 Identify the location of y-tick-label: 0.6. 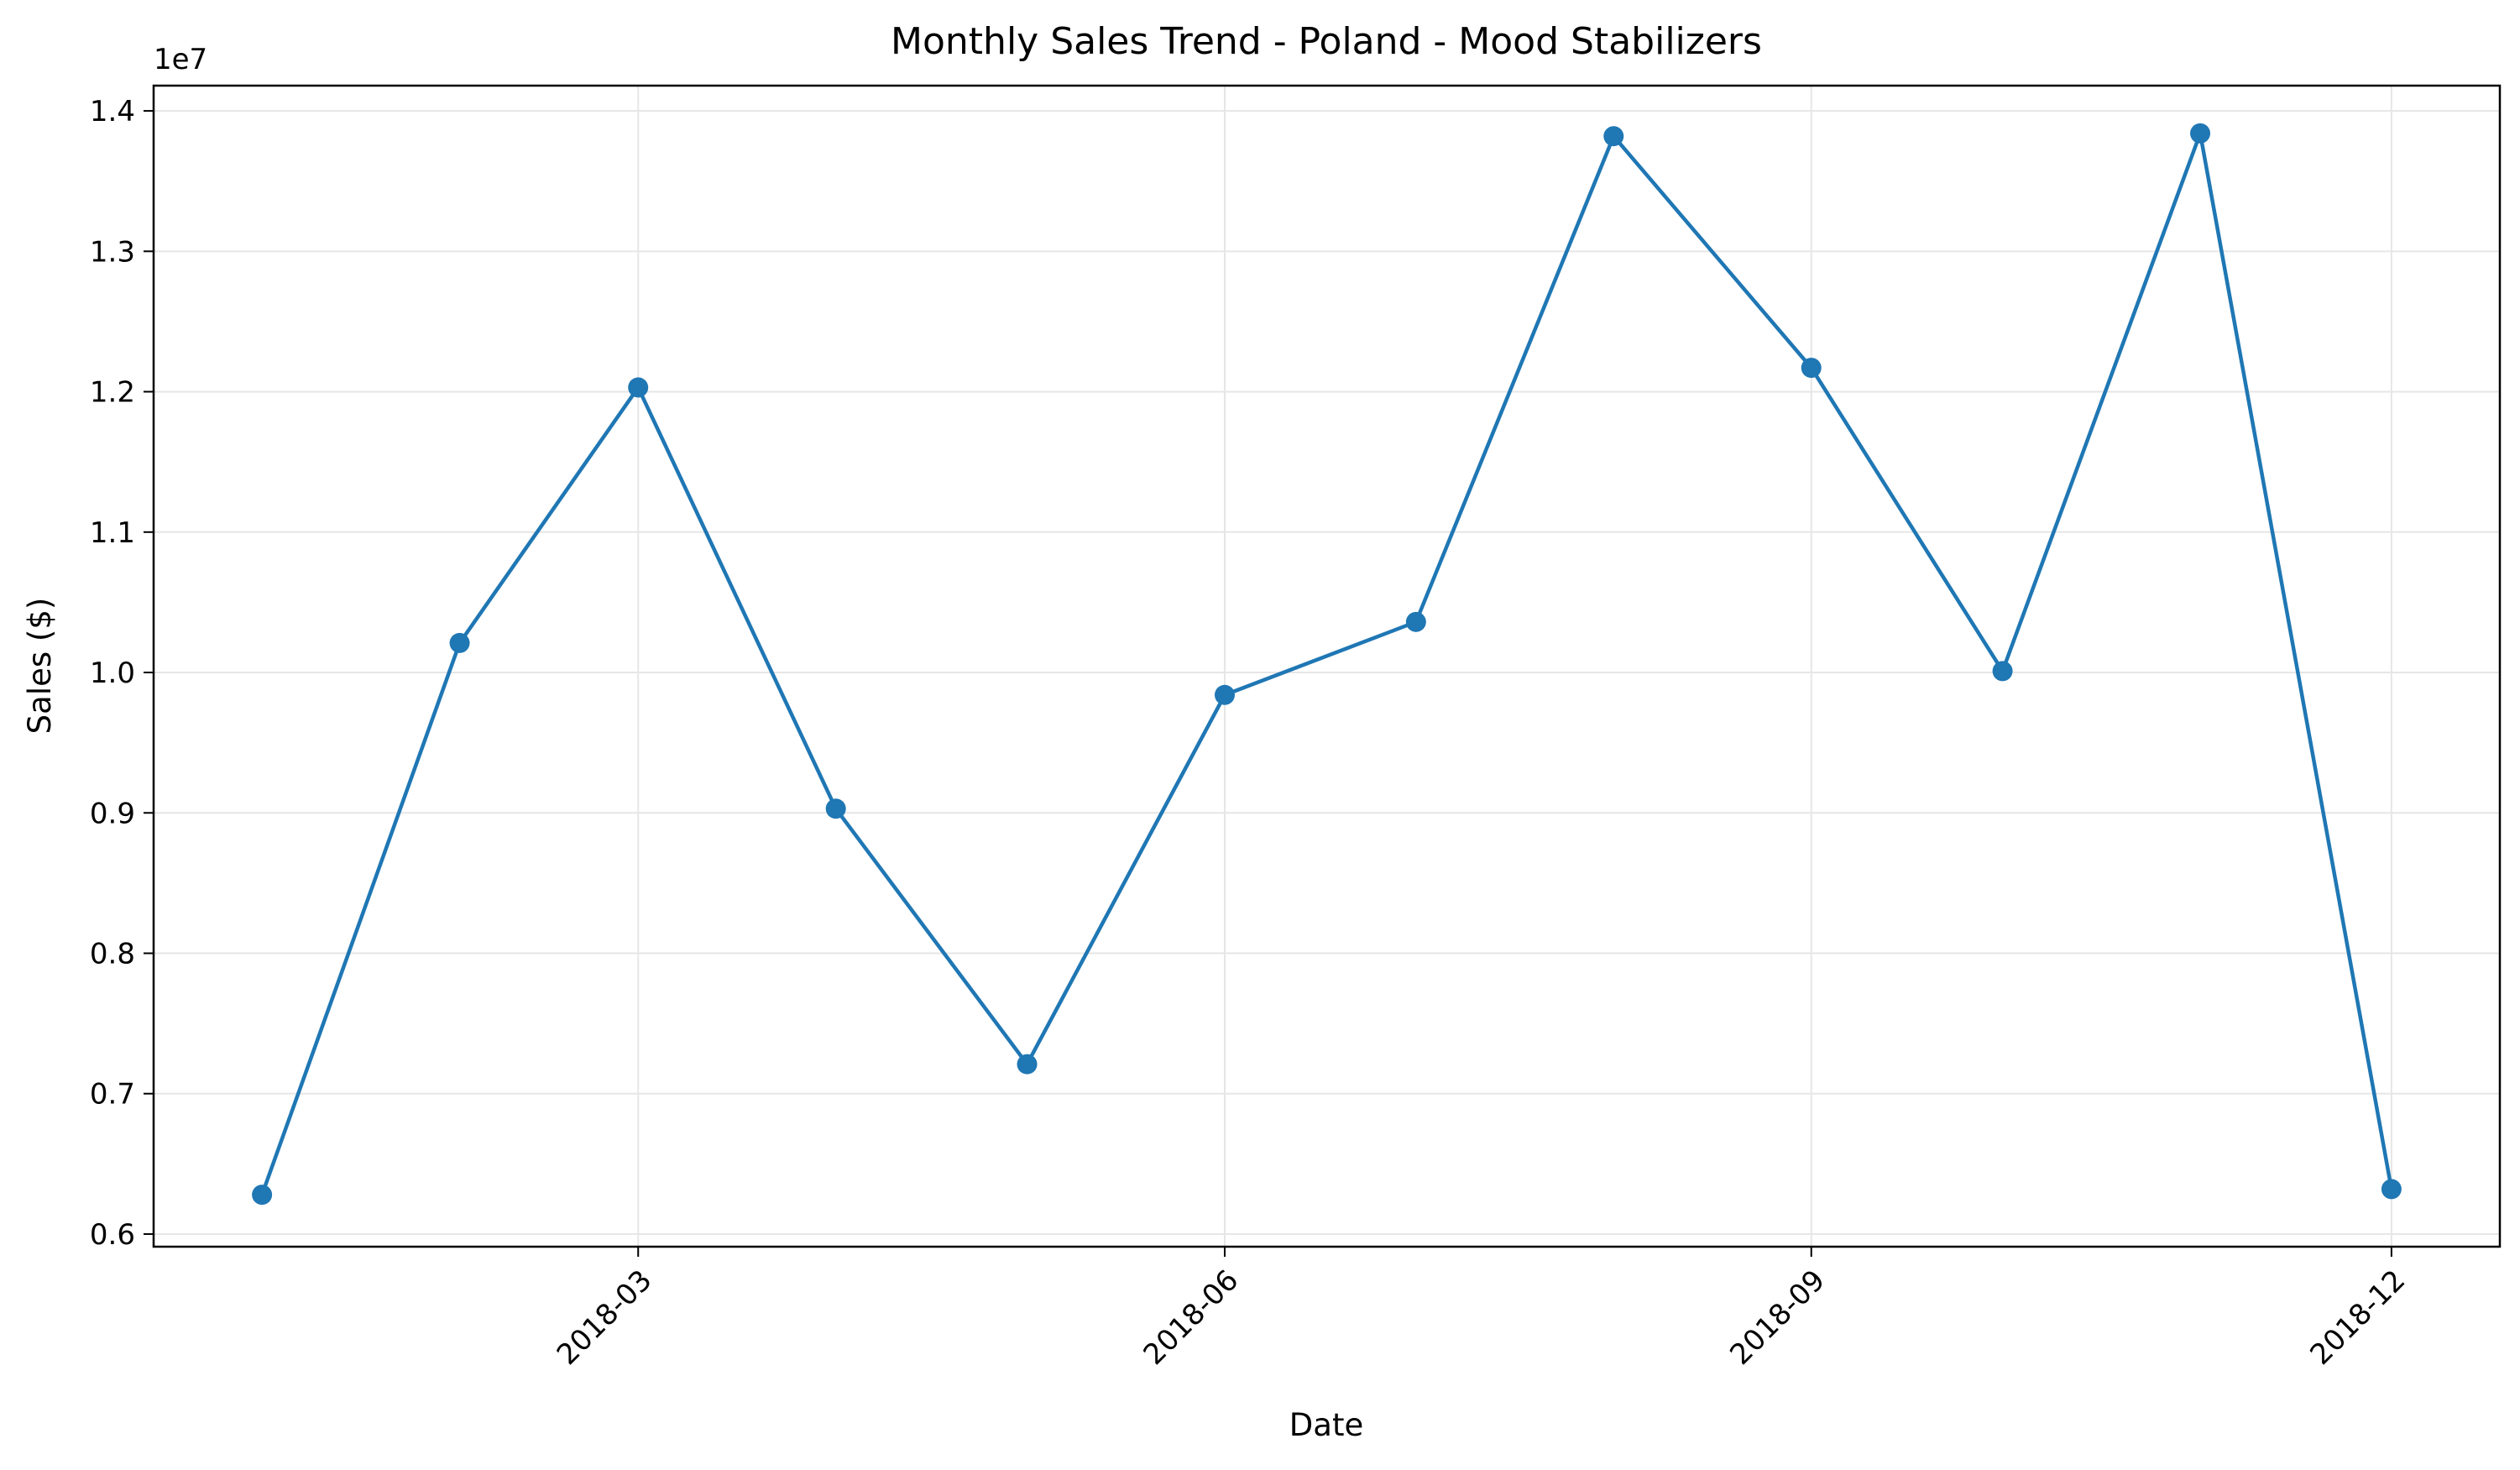
(112, 1235).